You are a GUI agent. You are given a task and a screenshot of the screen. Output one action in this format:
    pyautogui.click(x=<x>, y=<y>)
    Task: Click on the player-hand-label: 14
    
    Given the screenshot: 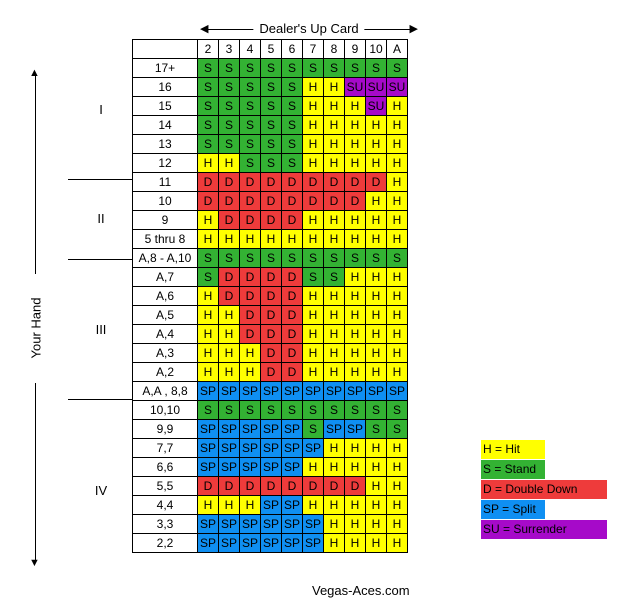 What is the action you would take?
    pyautogui.click(x=165, y=125)
    